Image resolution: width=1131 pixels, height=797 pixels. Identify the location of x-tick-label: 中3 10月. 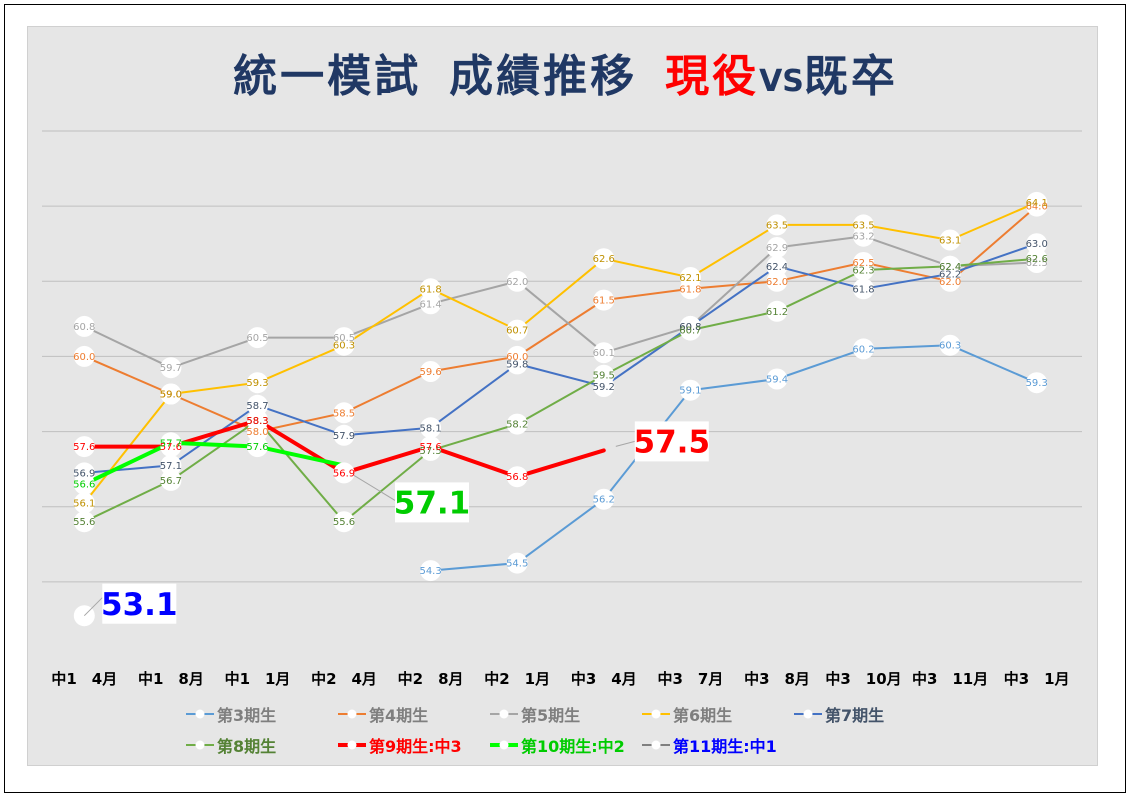
(863, 679).